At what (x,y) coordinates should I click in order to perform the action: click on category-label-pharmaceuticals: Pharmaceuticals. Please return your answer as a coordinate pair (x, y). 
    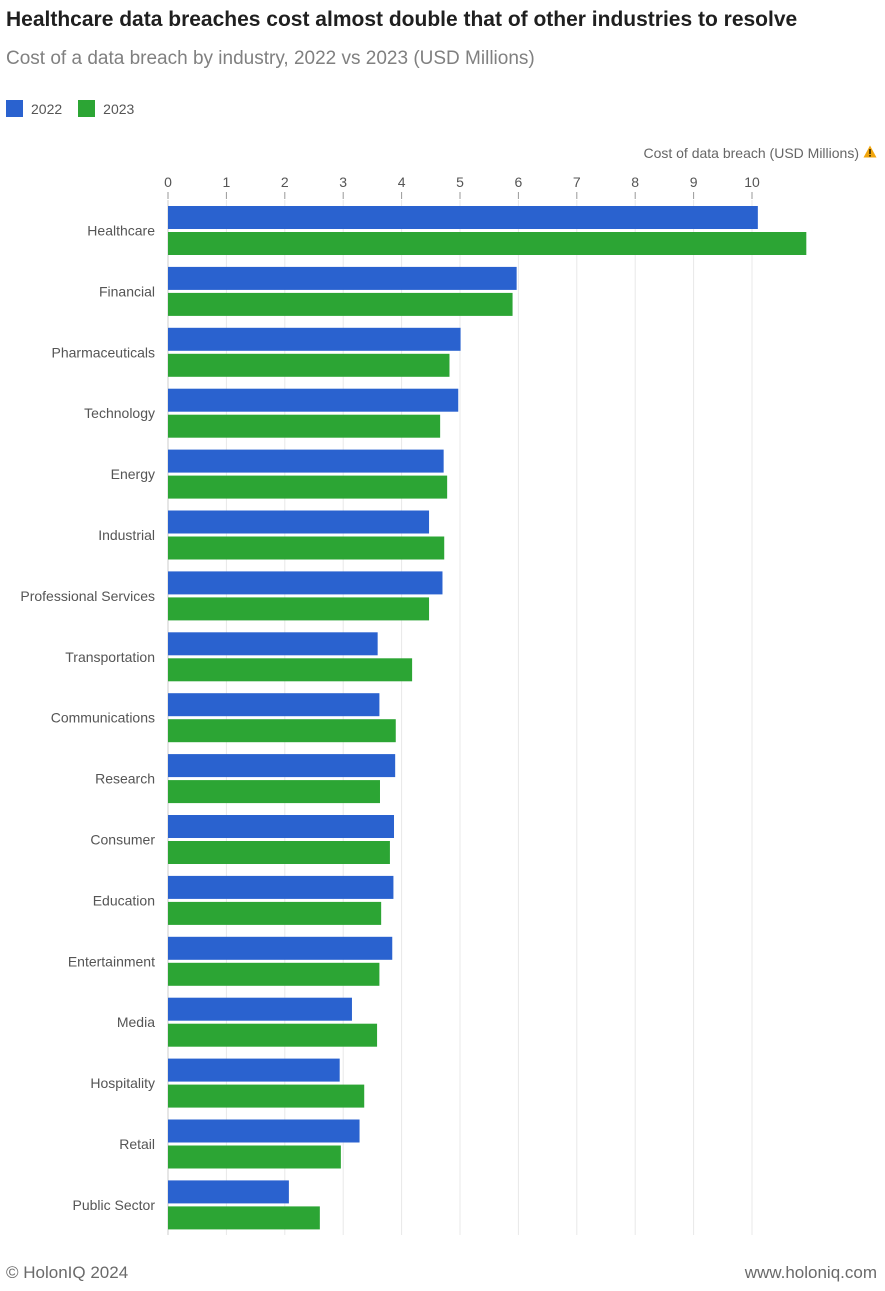
    Looking at the image, I should click on (104, 352).